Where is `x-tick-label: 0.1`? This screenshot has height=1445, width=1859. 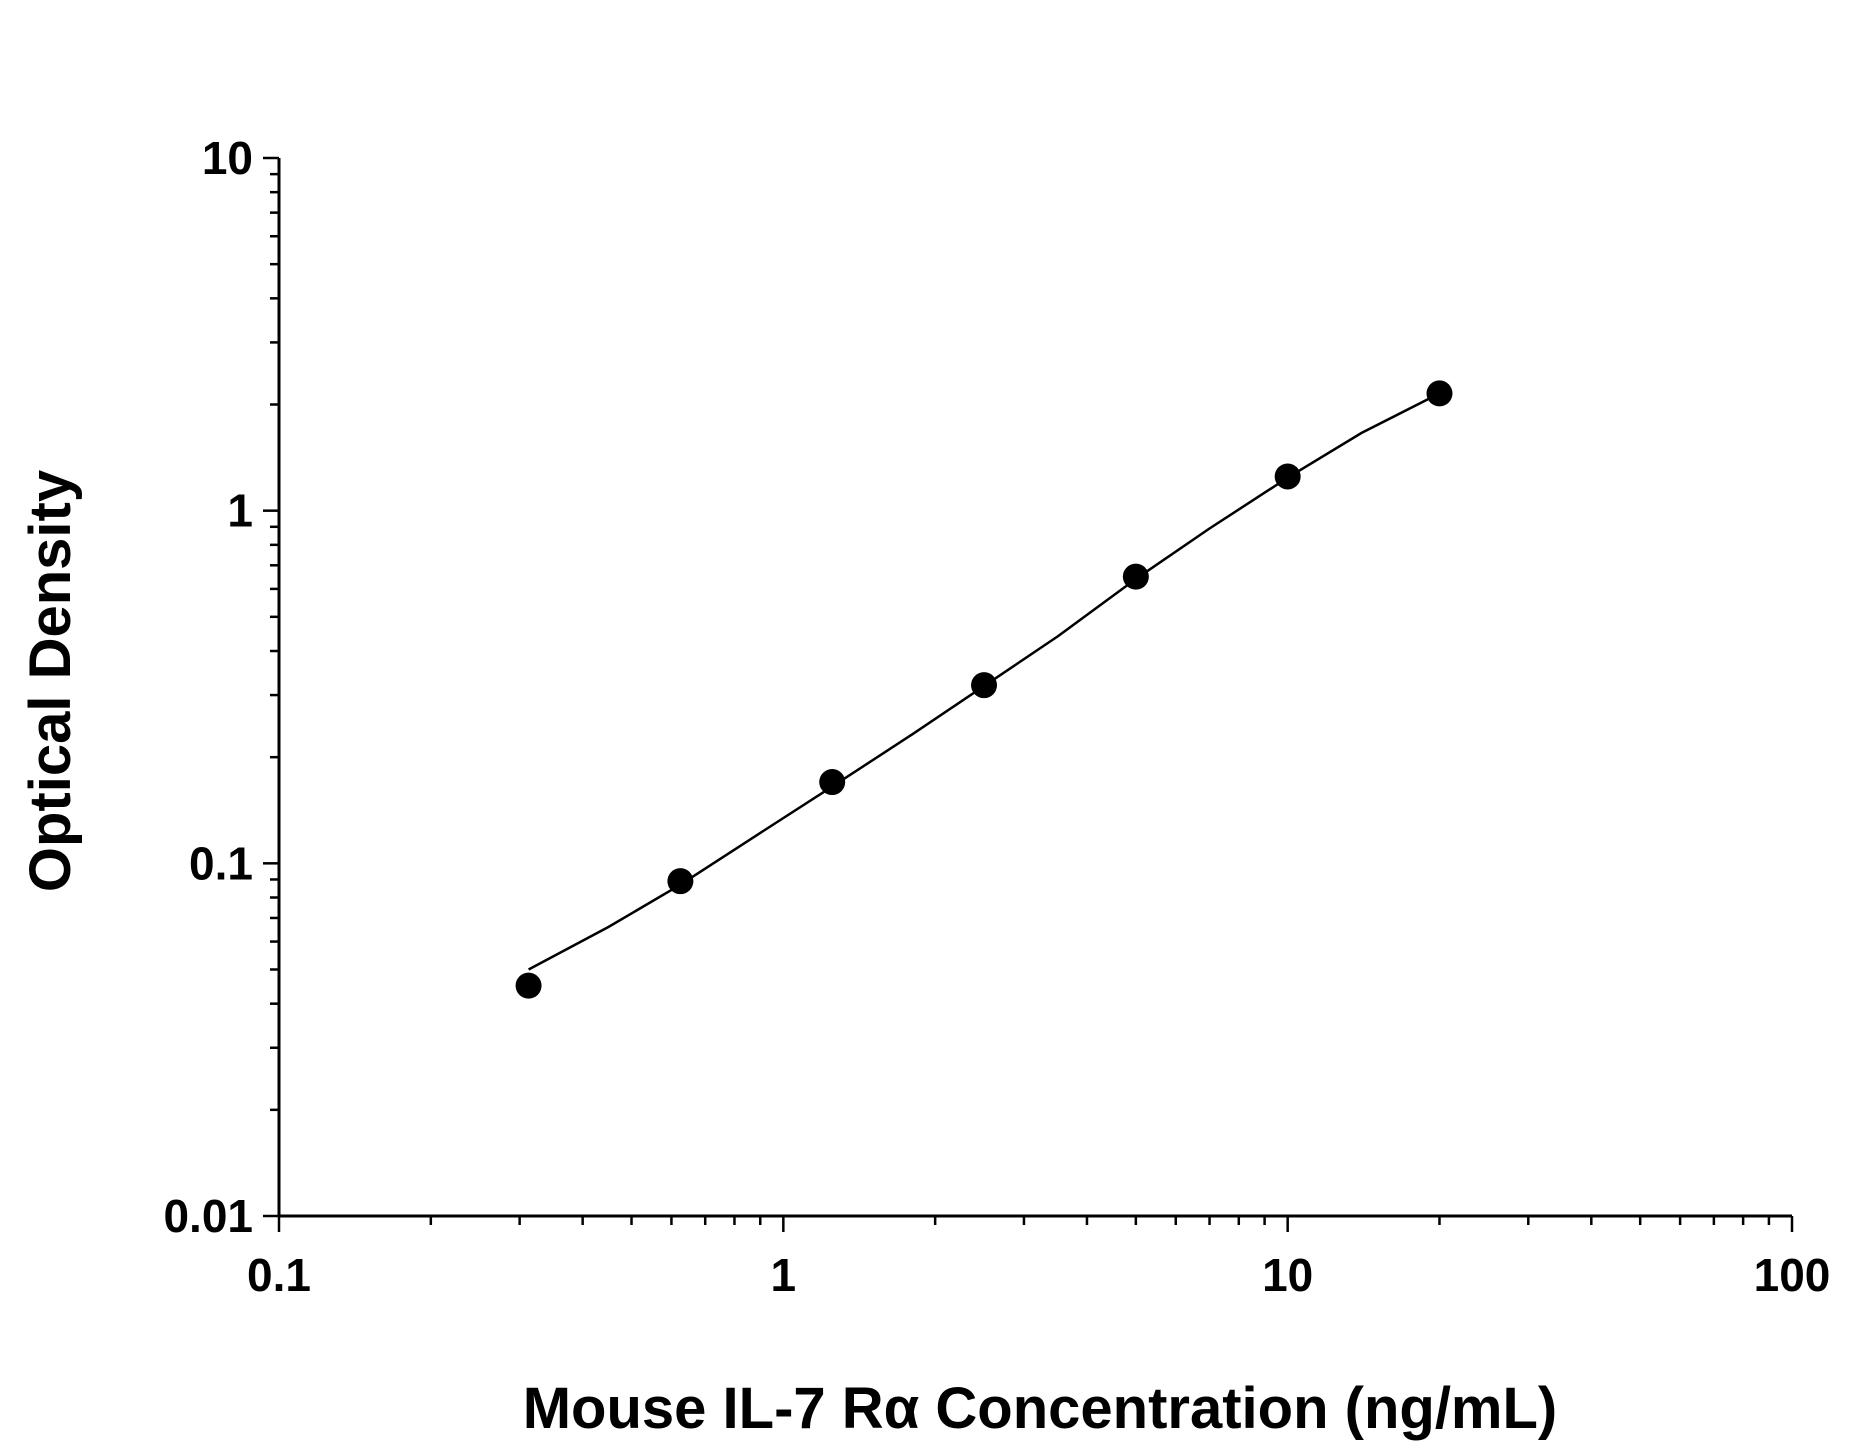 x-tick-label: 0.1 is located at coordinates (279, 1275).